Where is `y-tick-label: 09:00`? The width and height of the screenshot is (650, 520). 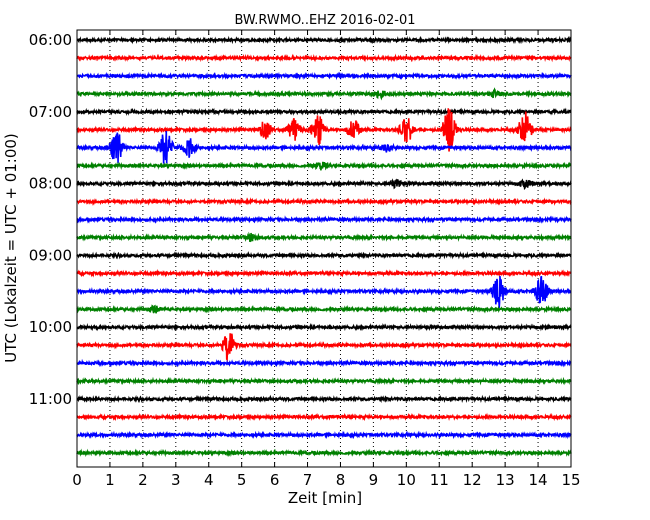 y-tick-label: 09:00 is located at coordinates (50, 255).